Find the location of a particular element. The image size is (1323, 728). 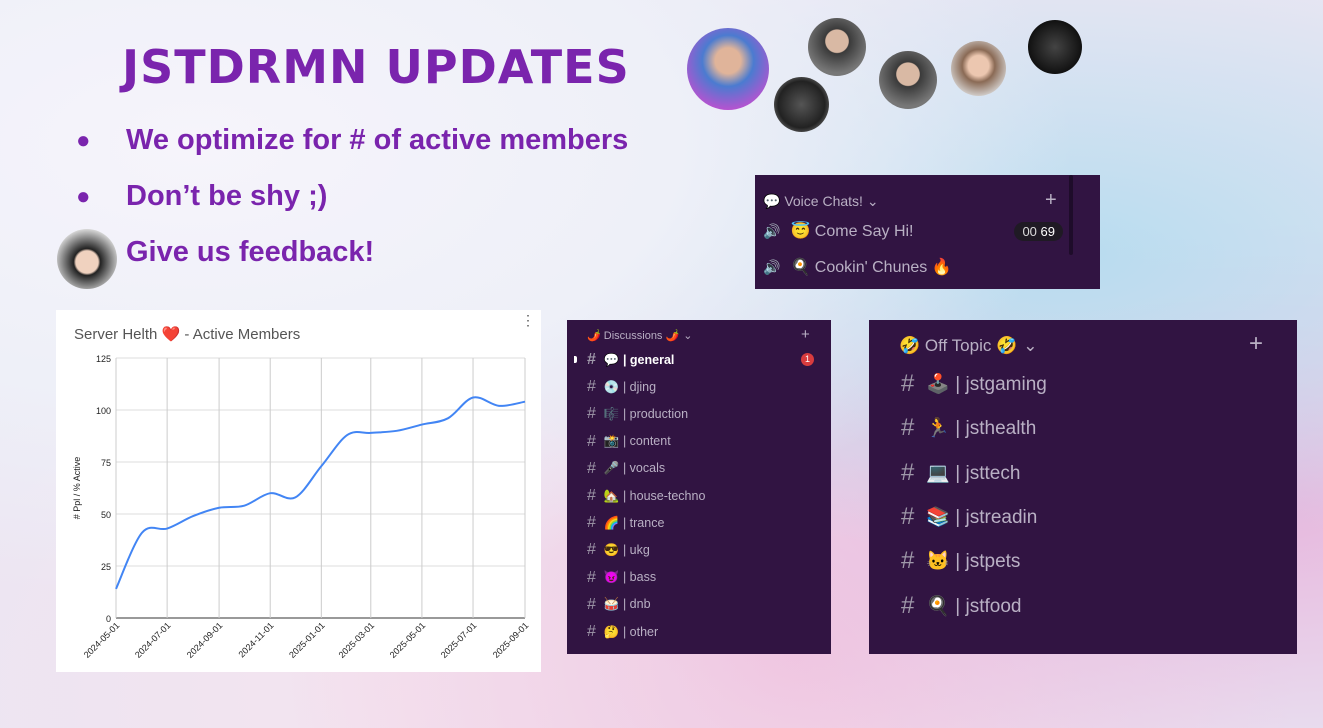

channel-name: 🌈 | trance is located at coordinates (634, 522).